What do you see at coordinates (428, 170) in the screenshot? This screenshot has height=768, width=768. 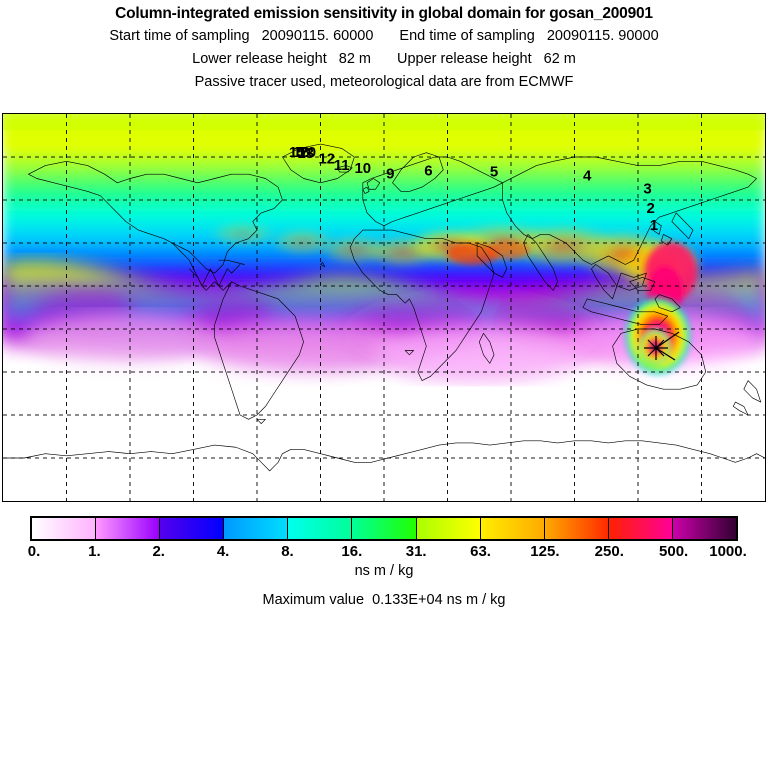 I see `trajectory-day-label: 6` at bounding box center [428, 170].